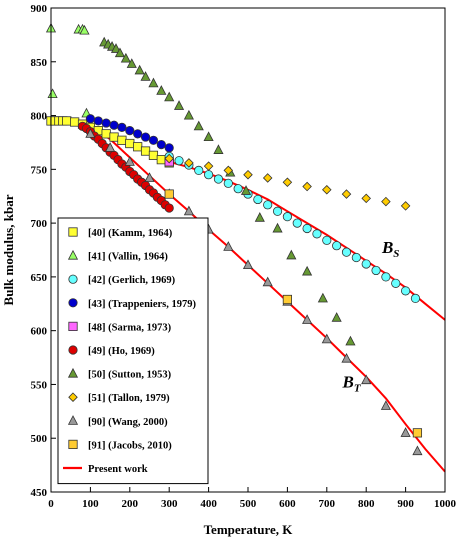  What do you see at coordinates (248, 504) in the screenshot?
I see `x-tick-label: 500` at bounding box center [248, 504].